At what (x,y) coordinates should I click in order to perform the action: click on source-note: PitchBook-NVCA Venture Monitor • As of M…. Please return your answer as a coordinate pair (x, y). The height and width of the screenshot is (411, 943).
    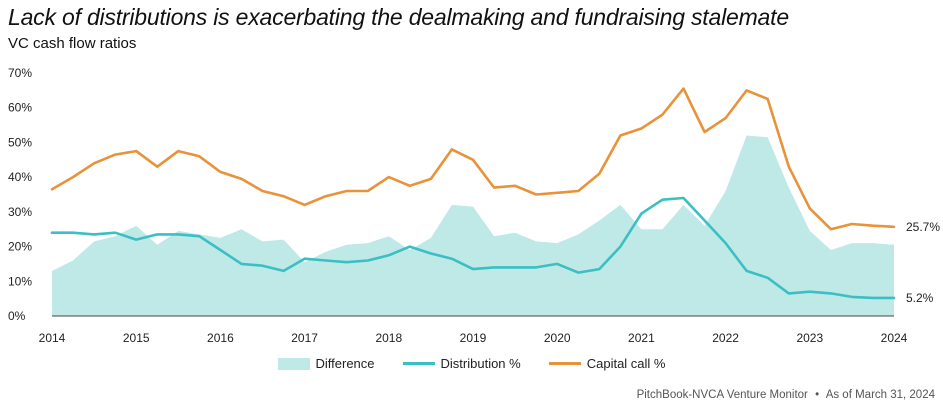
    Looking at the image, I should click on (786, 395).